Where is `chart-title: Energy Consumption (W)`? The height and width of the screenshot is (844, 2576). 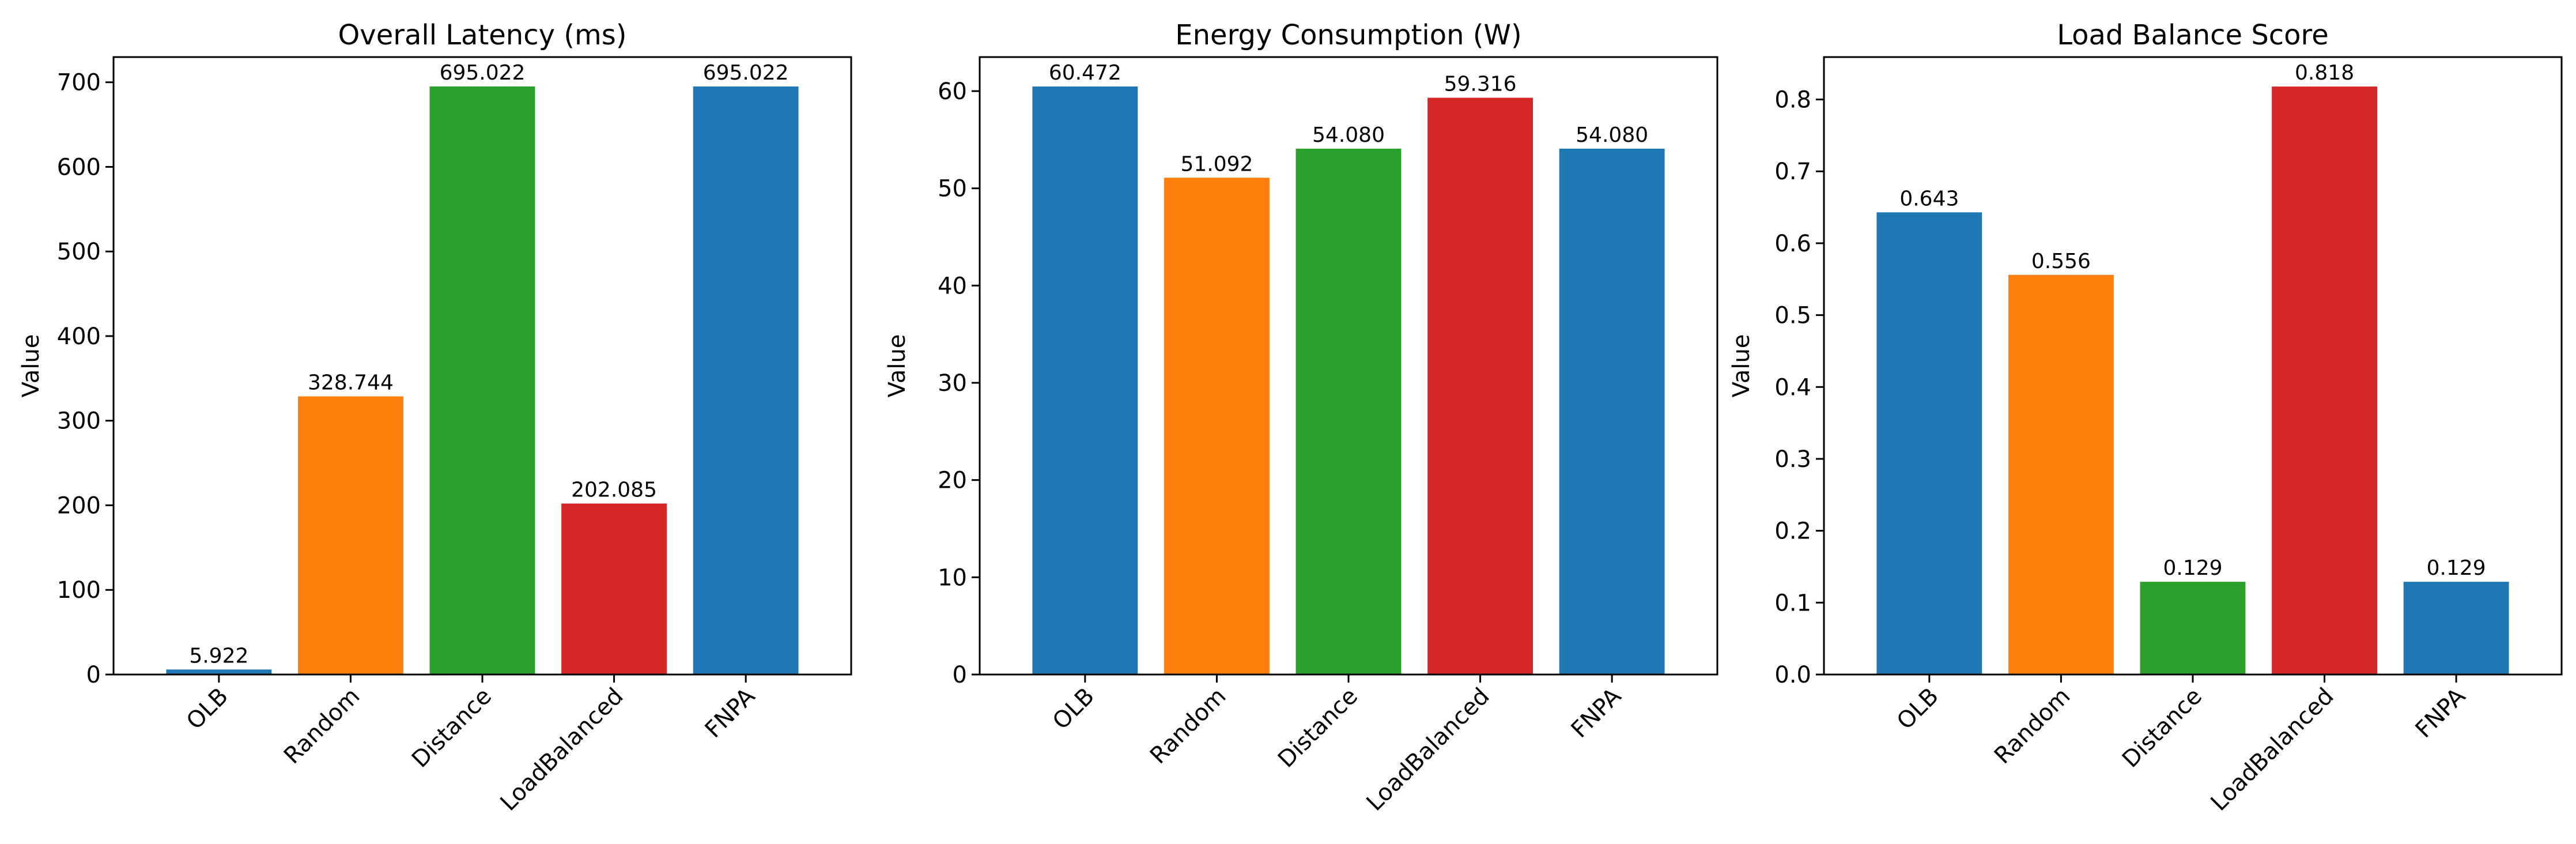
chart-title: Energy Consumption (W) is located at coordinates (1348, 35).